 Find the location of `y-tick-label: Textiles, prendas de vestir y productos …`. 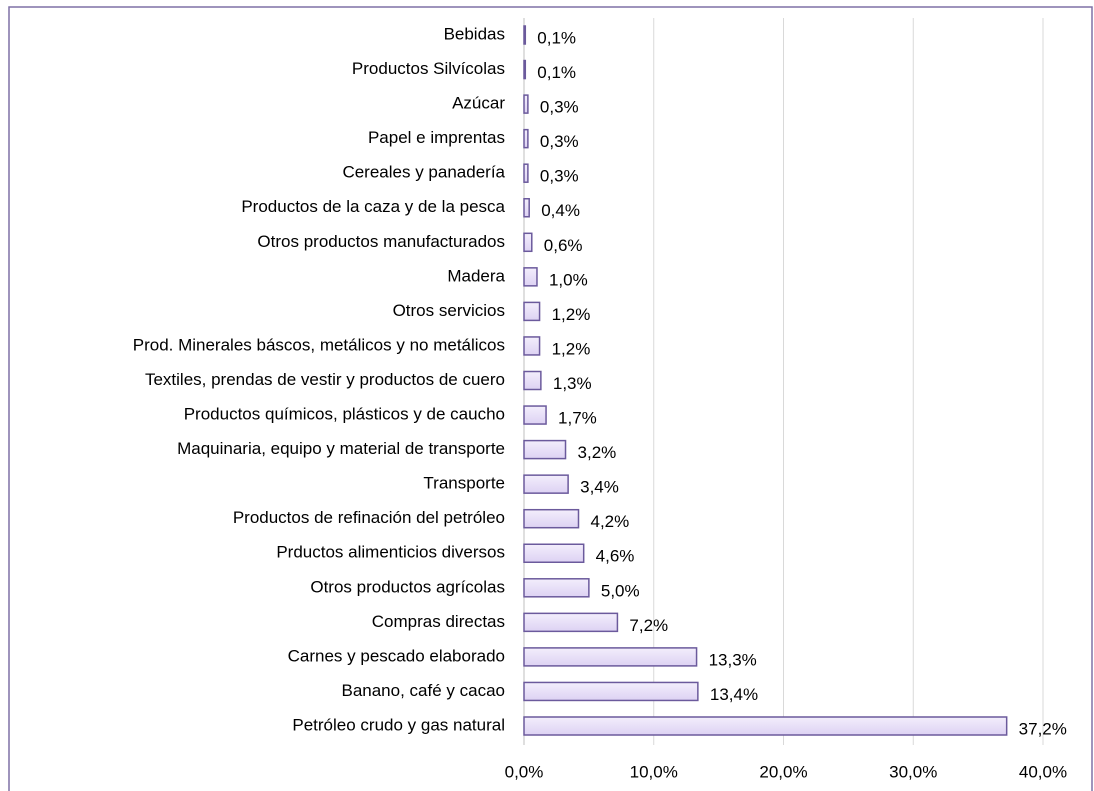

y-tick-label: Textiles, prendas de vestir y productos … is located at coordinates (325, 379).